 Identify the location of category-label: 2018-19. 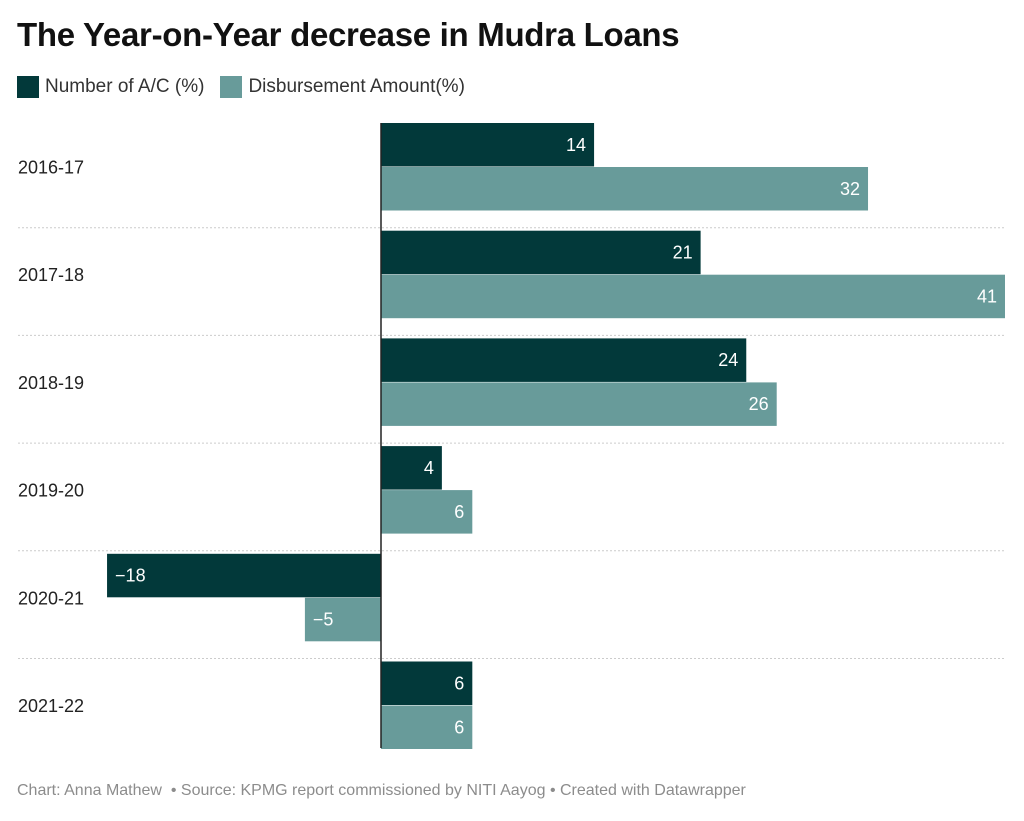
(51, 383).